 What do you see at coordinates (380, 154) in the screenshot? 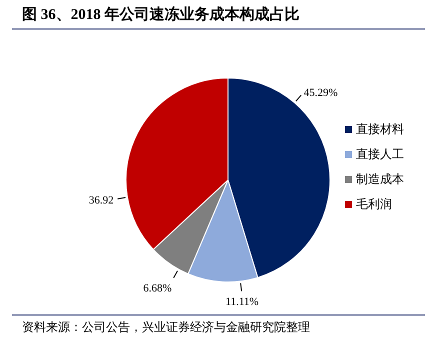
I see `legend-label: 直接人工` at bounding box center [380, 154].